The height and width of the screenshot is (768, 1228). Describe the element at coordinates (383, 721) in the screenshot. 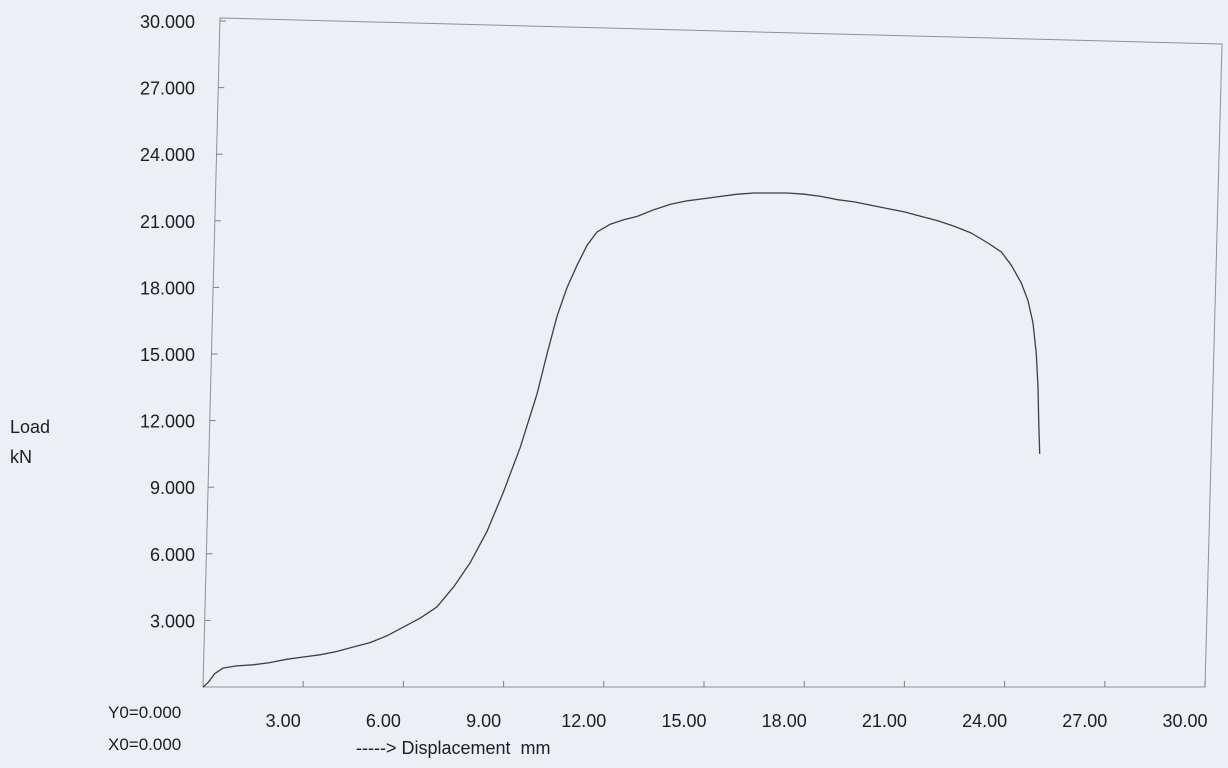

I see `x-tick-label: 6.00` at that location.